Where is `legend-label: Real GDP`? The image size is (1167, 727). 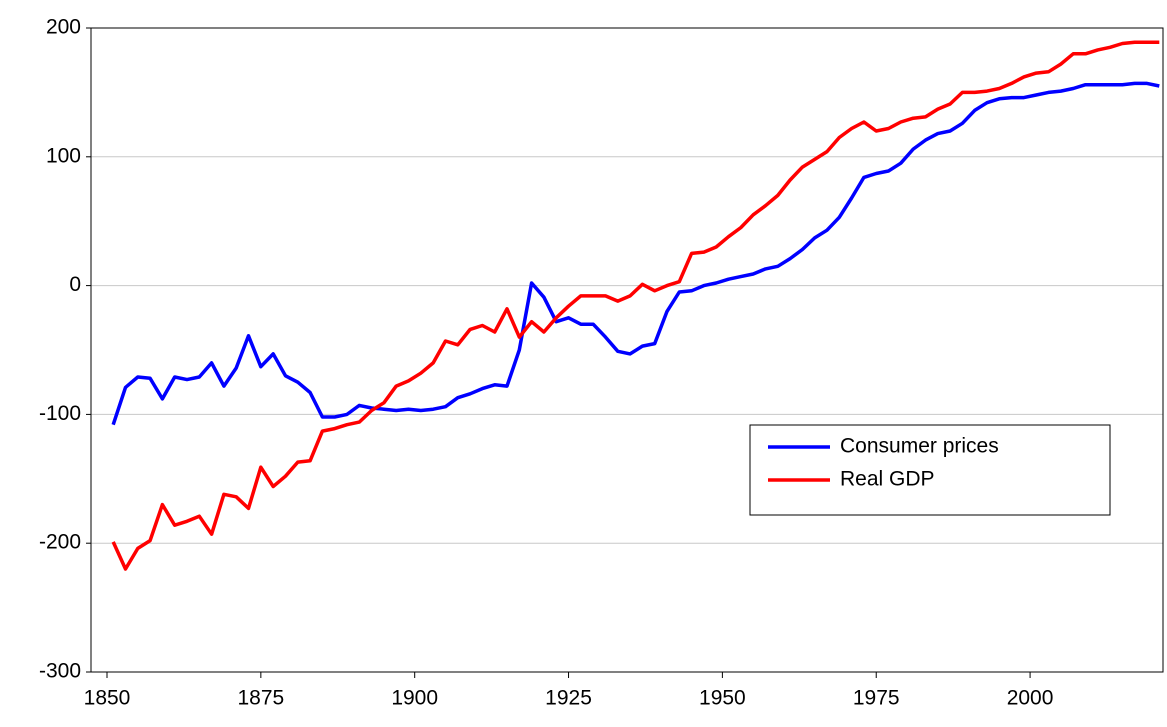 legend-label: Real GDP is located at coordinates (887, 479).